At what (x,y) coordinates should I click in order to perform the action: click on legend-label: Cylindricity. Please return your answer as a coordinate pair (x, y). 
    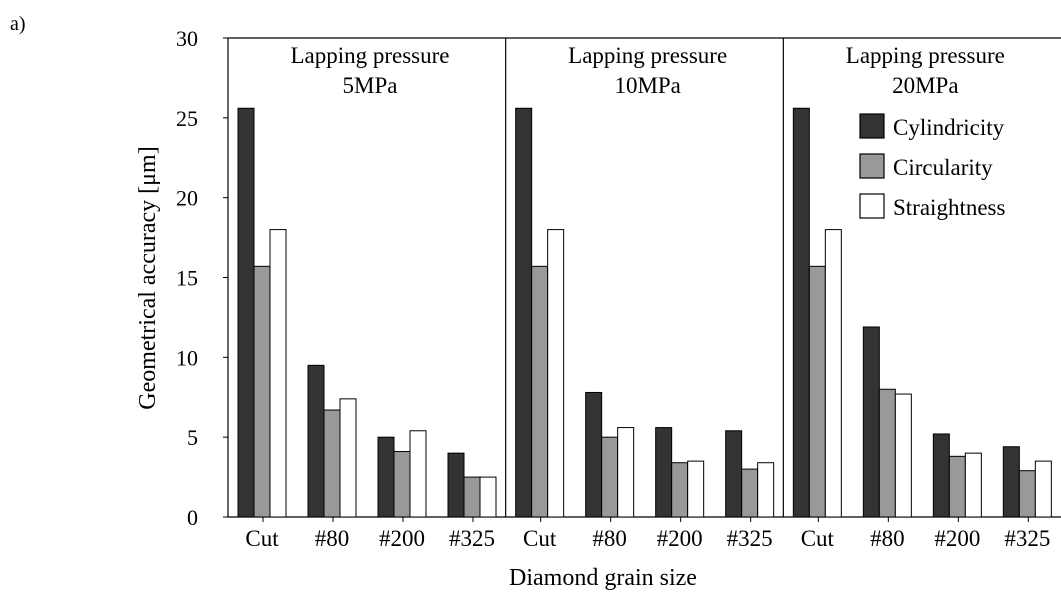
    Looking at the image, I should click on (949, 127).